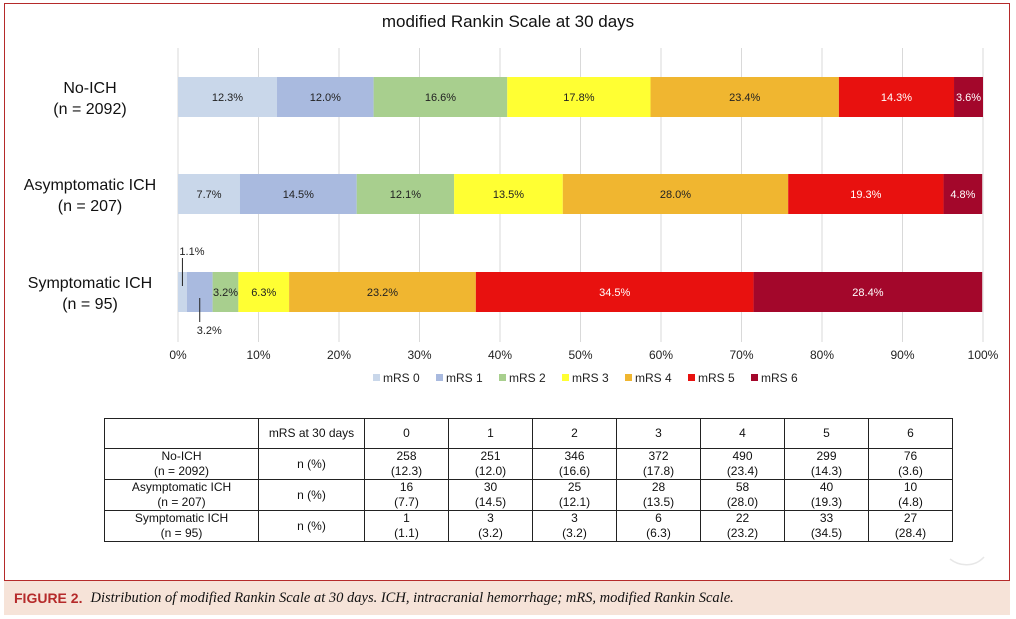 The image size is (1016, 619). I want to click on data-label: 6.3%, so click(263, 293).